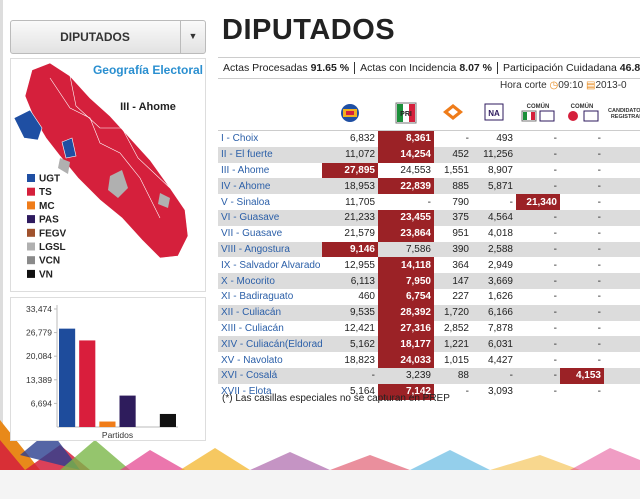 Image resolution: width=640 pixels, height=499 pixels. I want to click on stat-value: 46.81 %, so click(629, 68).